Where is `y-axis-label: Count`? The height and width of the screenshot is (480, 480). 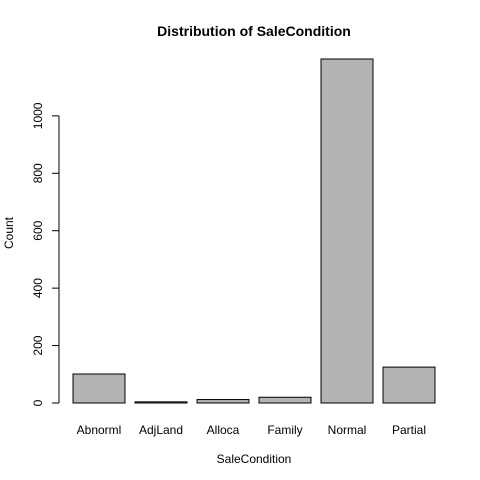
y-axis-label: Count is located at coordinates (9, 232).